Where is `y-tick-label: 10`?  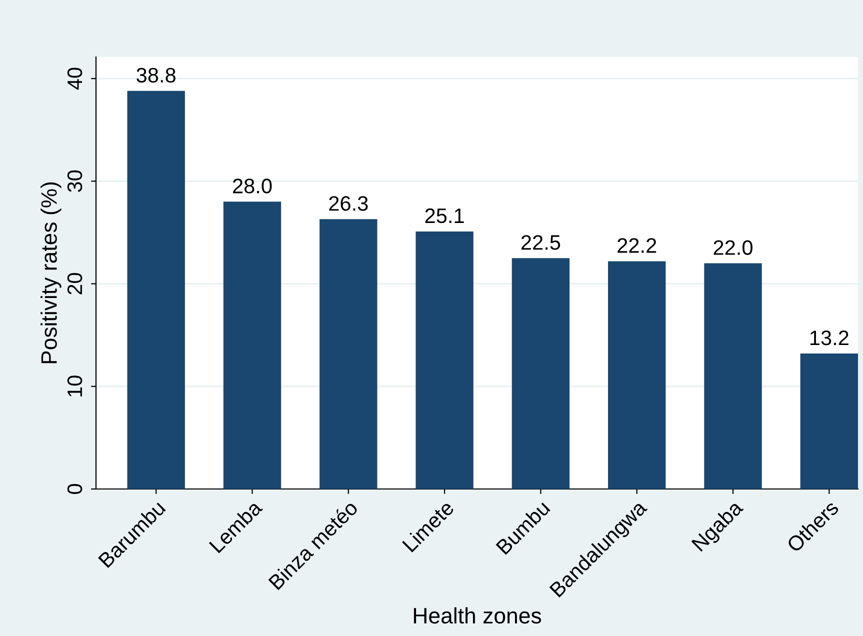 y-tick-label: 10 is located at coordinates (74, 386).